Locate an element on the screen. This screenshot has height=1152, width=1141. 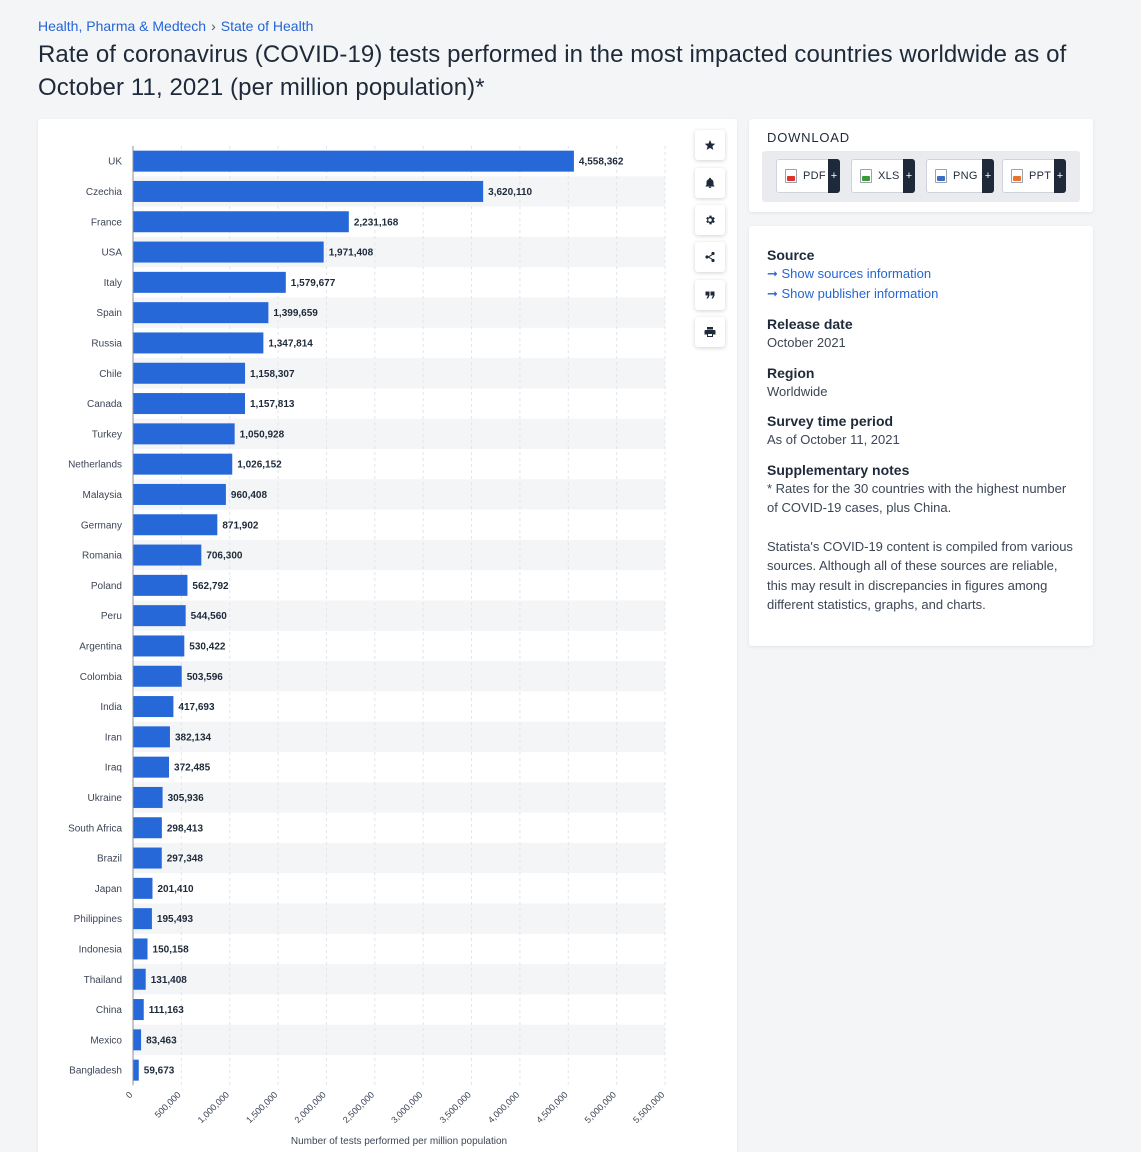
category-label: Canada is located at coordinates (104, 404).